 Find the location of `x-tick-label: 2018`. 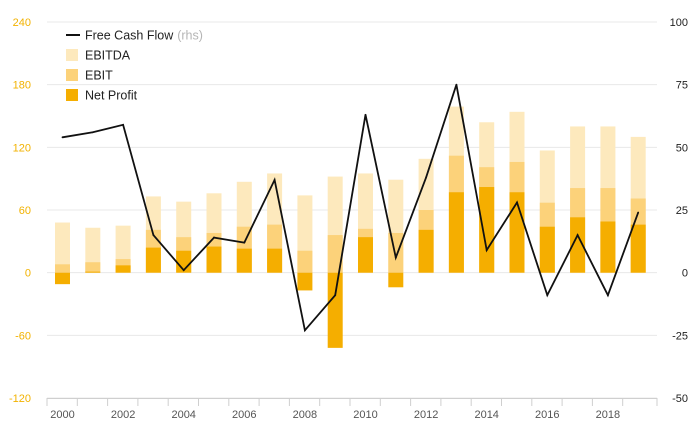

x-tick-label: 2018 is located at coordinates (608, 415).